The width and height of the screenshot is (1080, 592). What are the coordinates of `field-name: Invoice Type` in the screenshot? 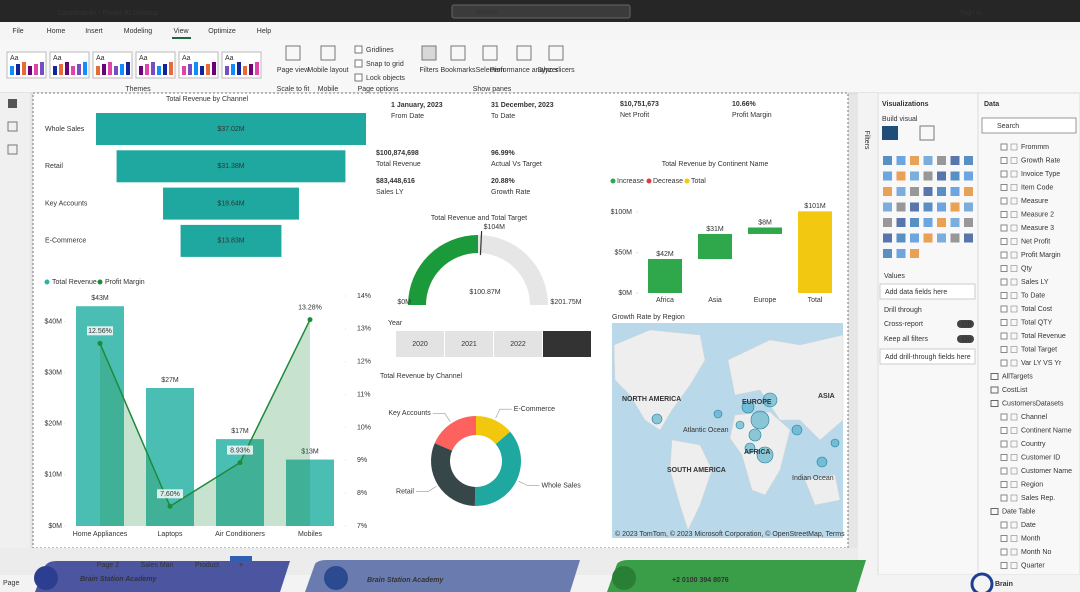 It's located at (1040, 174).